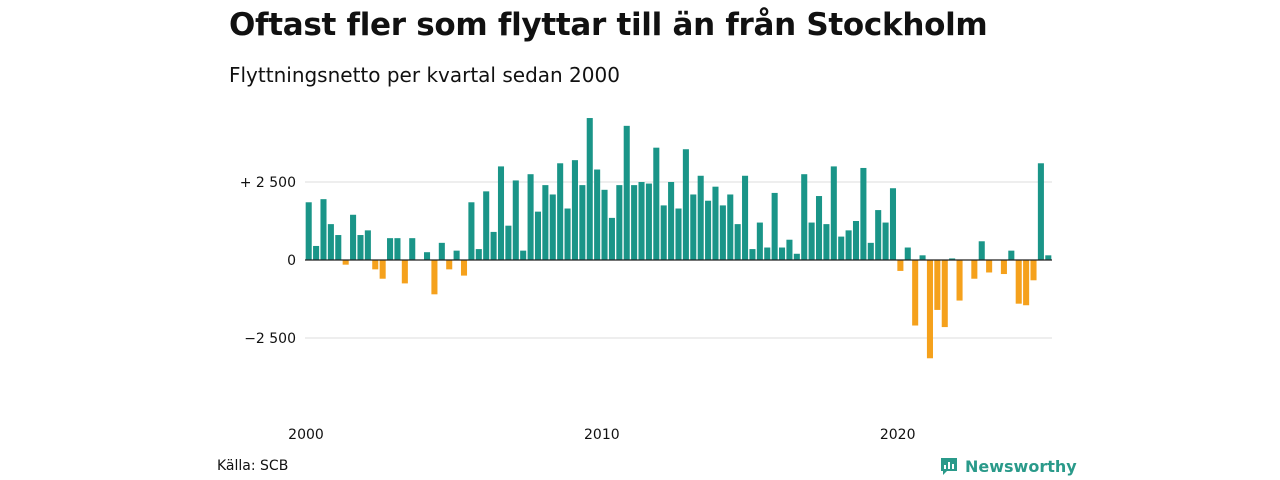  What do you see at coordinates (253, 466) in the screenshot?
I see `source-label: Källa: SCB` at bounding box center [253, 466].